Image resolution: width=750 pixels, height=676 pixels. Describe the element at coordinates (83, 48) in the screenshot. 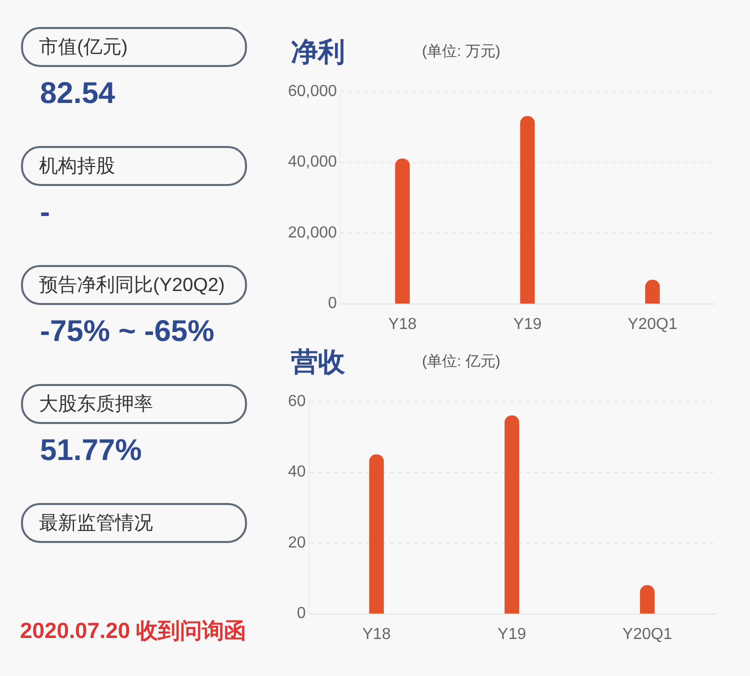

I see `text: 市值(亿元)` at that location.